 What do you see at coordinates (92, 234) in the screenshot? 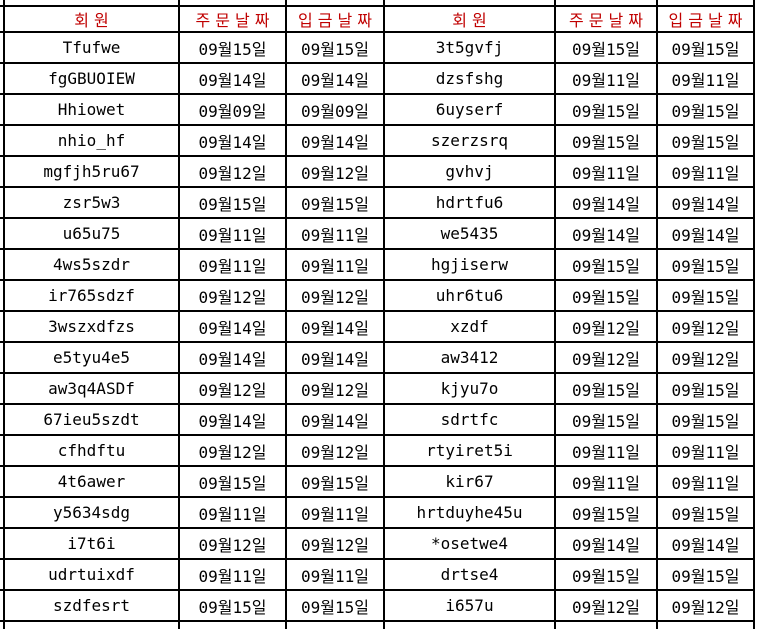
I see `member-cell: u65u75` at bounding box center [92, 234].